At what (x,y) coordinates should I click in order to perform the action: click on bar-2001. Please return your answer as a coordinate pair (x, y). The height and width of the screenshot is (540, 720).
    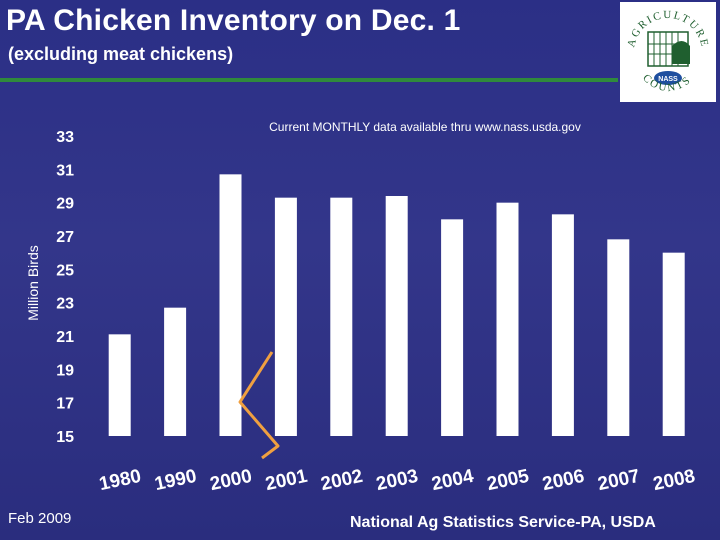
    Looking at the image, I should click on (285, 316).